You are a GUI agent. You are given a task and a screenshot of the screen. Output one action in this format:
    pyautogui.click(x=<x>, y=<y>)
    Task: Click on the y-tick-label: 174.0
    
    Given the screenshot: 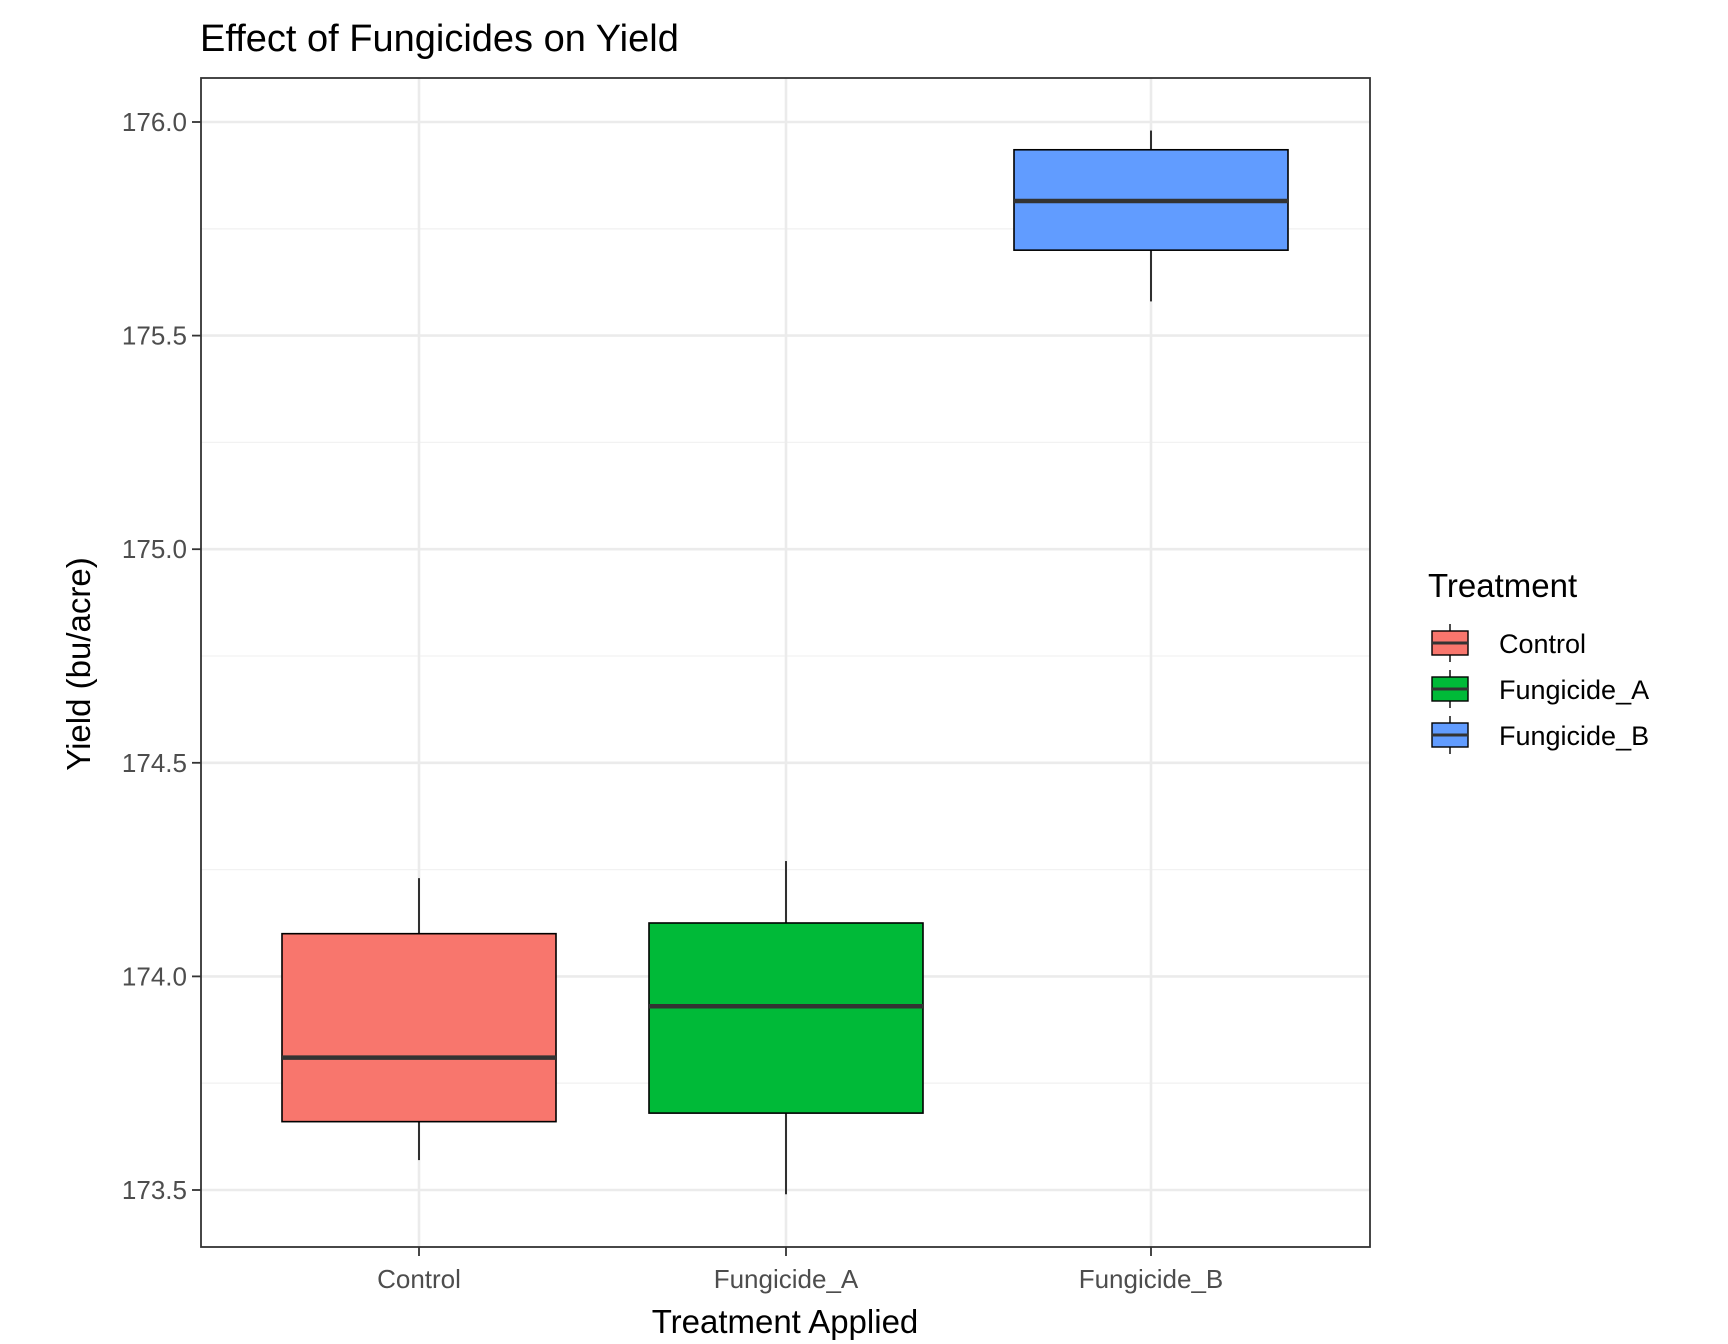 What is the action you would take?
    pyautogui.click(x=154, y=976)
    